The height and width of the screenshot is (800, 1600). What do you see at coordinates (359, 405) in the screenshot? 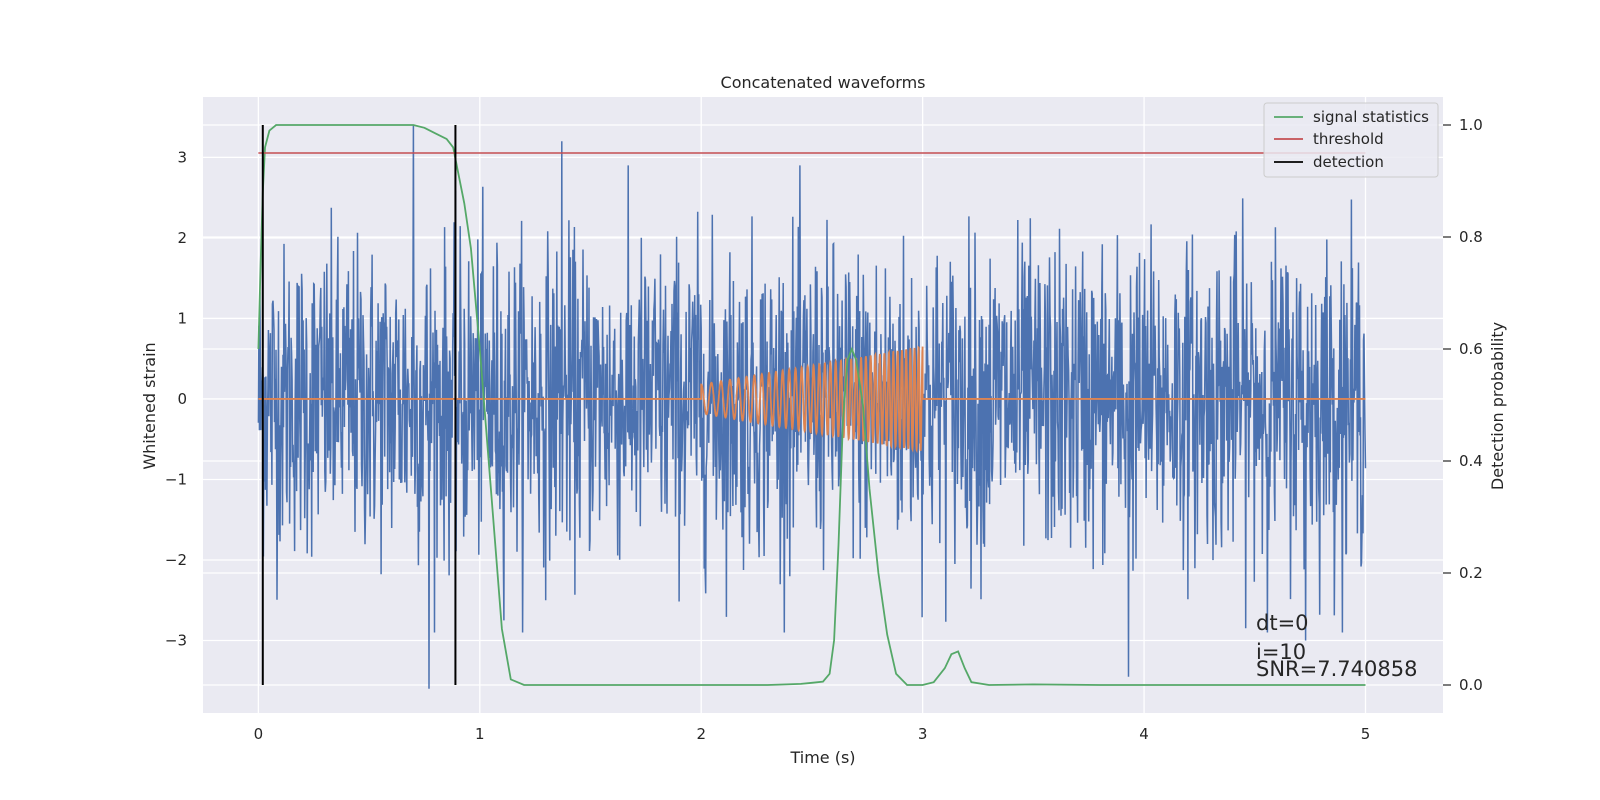
I see `detection-lines` at bounding box center [359, 405].